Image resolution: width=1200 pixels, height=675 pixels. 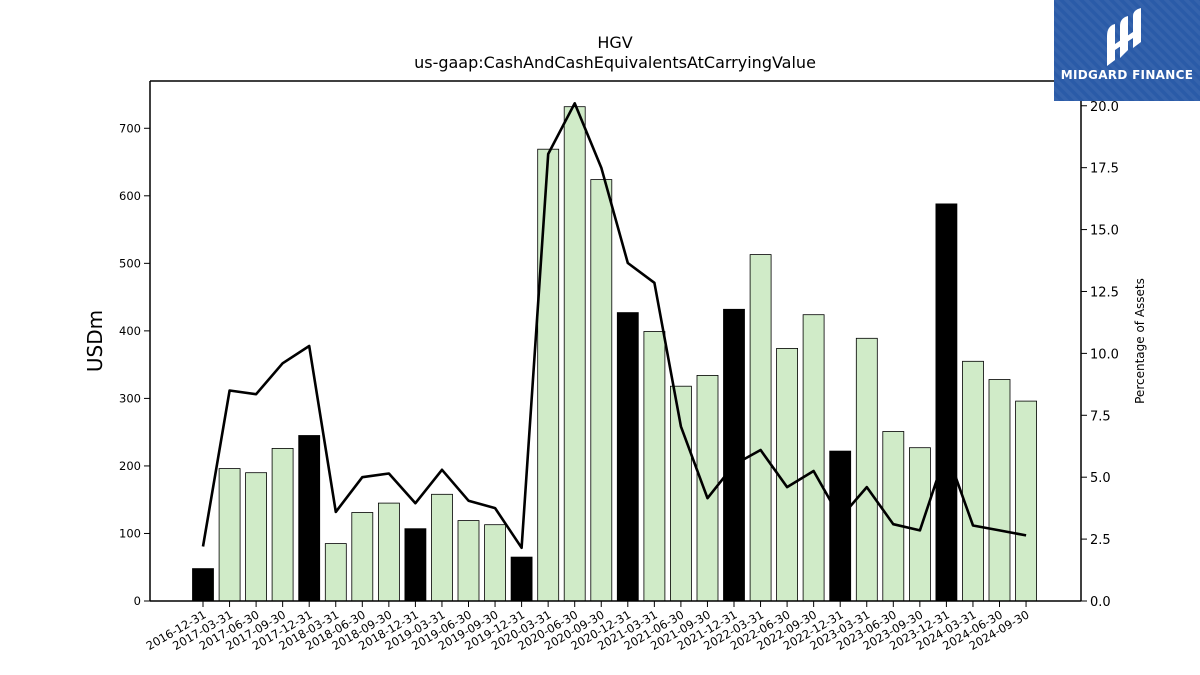 What do you see at coordinates (1100, 478) in the screenshot?
I see `y-tick-label-right: 5.0` at bounding box center [1100, 478].